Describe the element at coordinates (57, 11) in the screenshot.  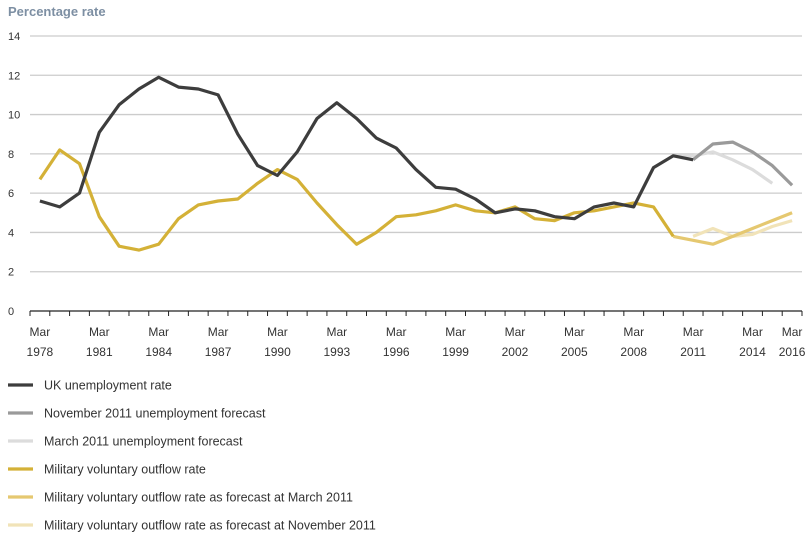
I see `y-axis-title: Percentage rate` at that location.